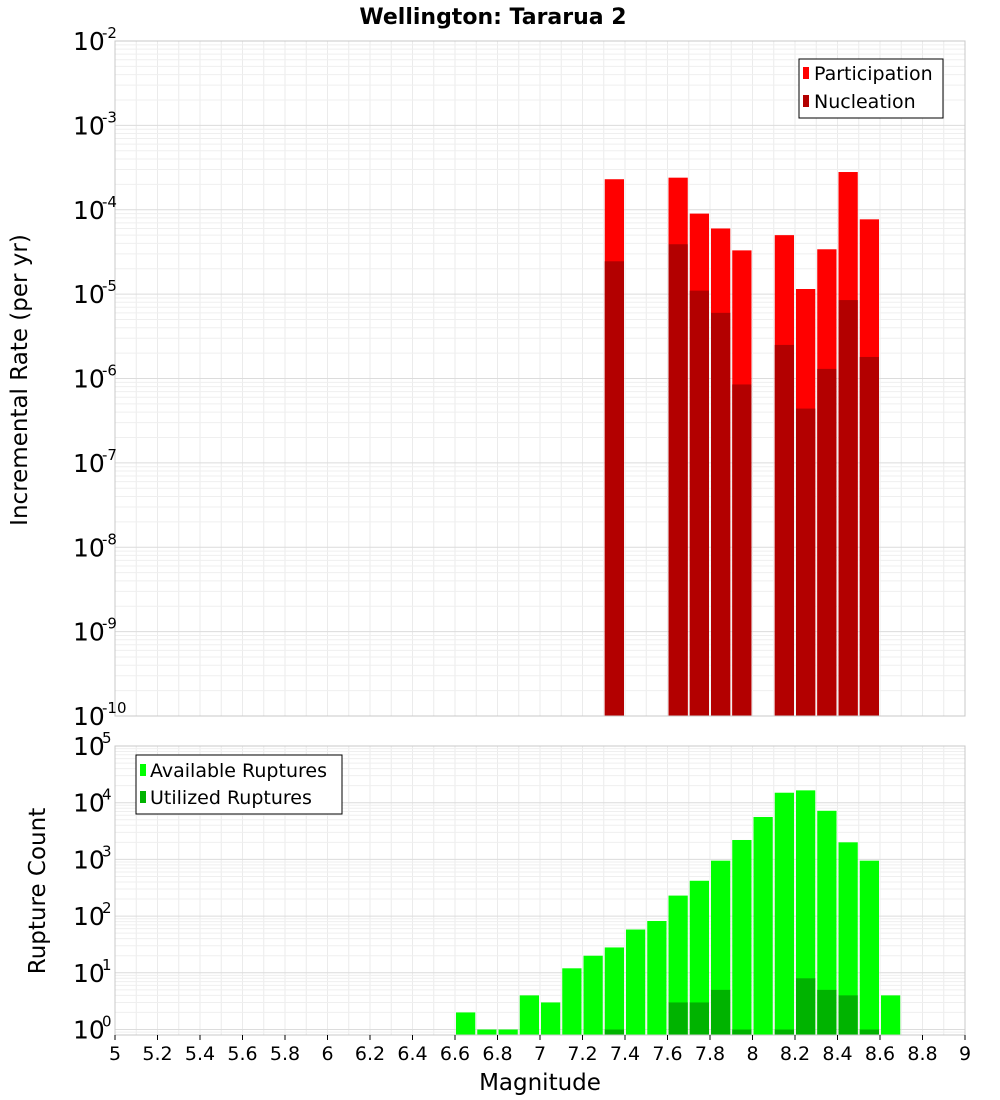 This screenshot has width=1000, height=1100. What do you see at coordinates (285, 1054) in the screenshot?
I see `x-tick-label: 5.8` at bounding box center [285, 1054].